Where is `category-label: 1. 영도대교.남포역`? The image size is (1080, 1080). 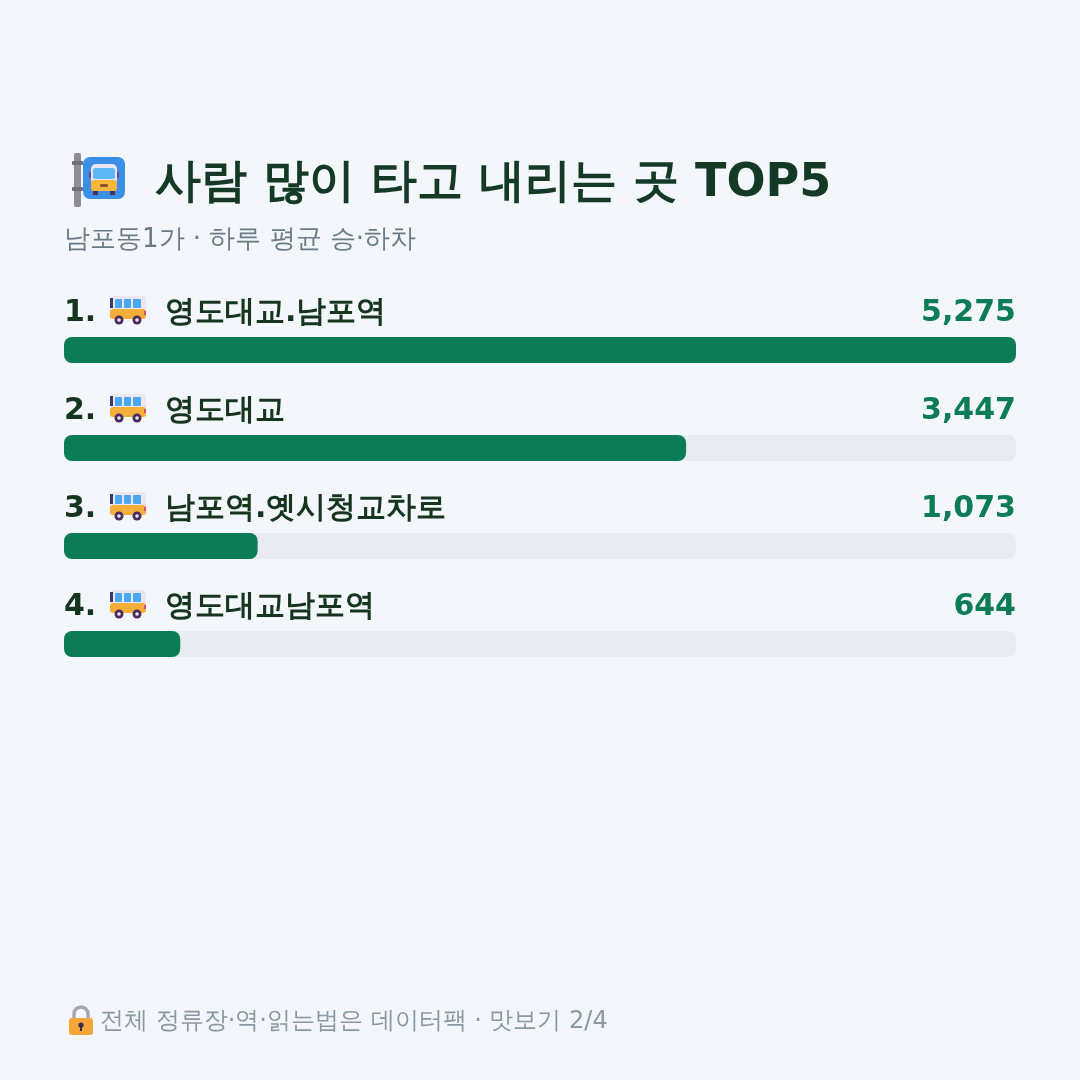
category-label: 1. 영도대교.남포역 is located at coordinates (225, 310).